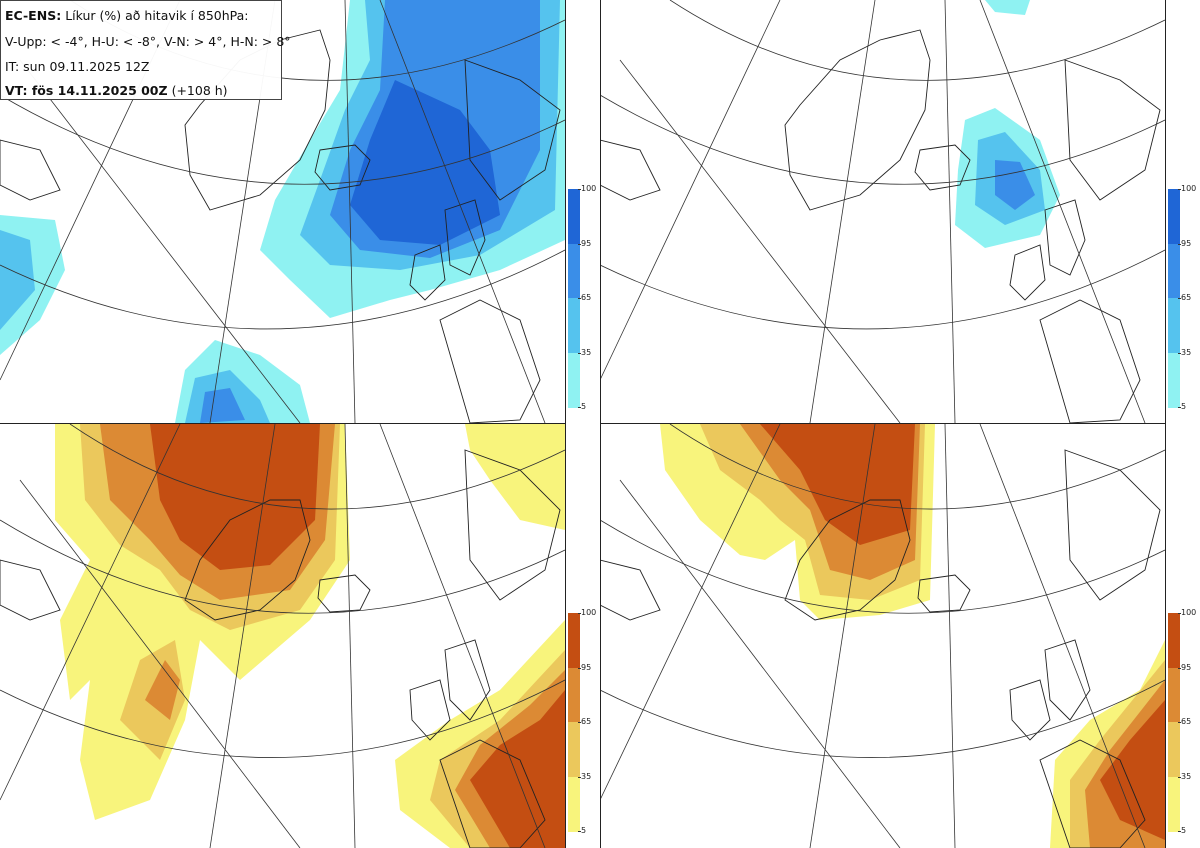 This screenshot has height=848, width=1200. I want to click on model-name: EC-ENS:, so click(33, 15).